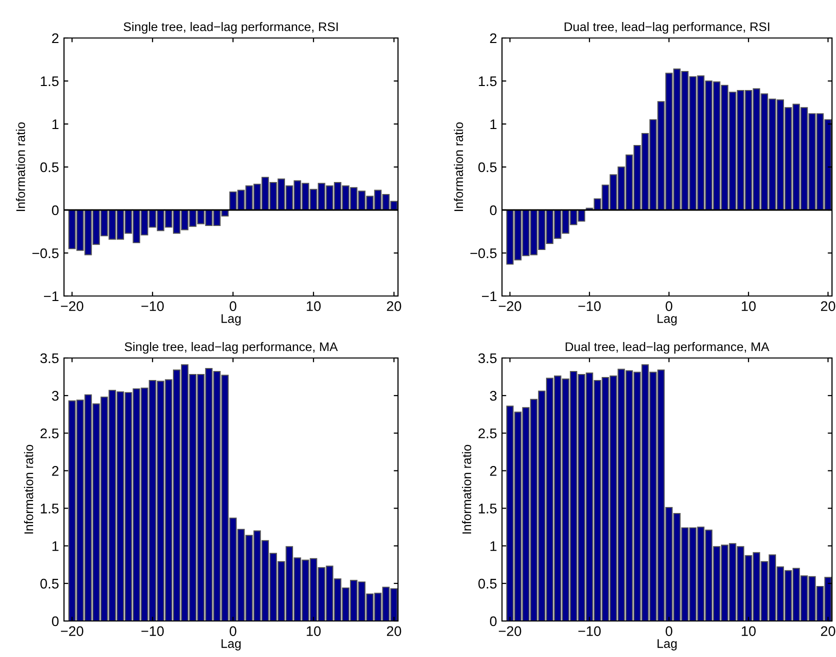 Image resolution: width=836 pixels, height=657 pixels. Describe the element at coordinates (668, 348) in the screenshot. I see `chart-title: Dual tree, lead−lag performance, MA` at that location.